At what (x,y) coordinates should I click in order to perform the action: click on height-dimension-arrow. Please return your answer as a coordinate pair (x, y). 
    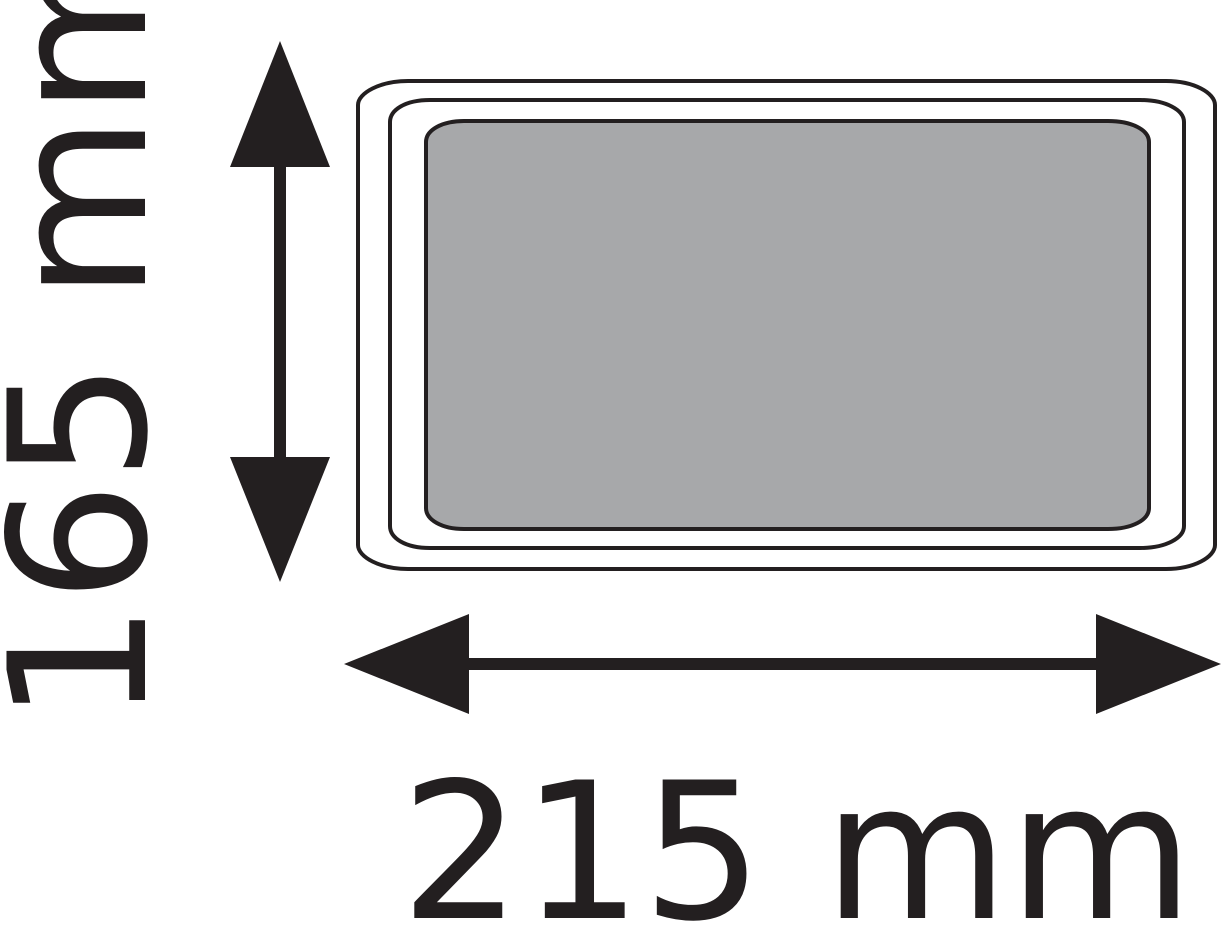
    Looking at the image, I should click on (280, 311).